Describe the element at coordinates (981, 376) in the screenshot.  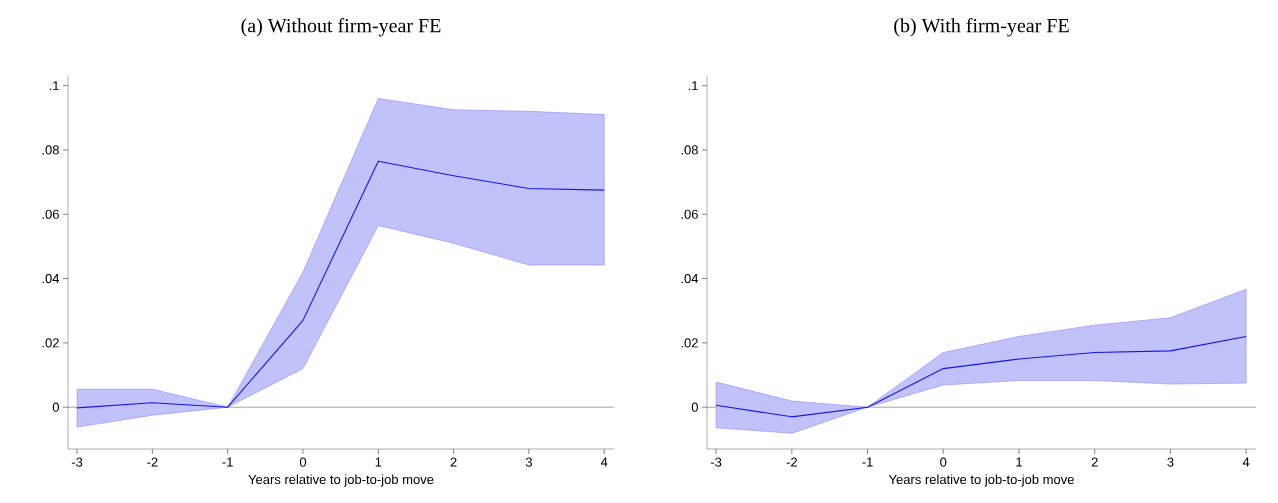
I see `line-series` at that location.